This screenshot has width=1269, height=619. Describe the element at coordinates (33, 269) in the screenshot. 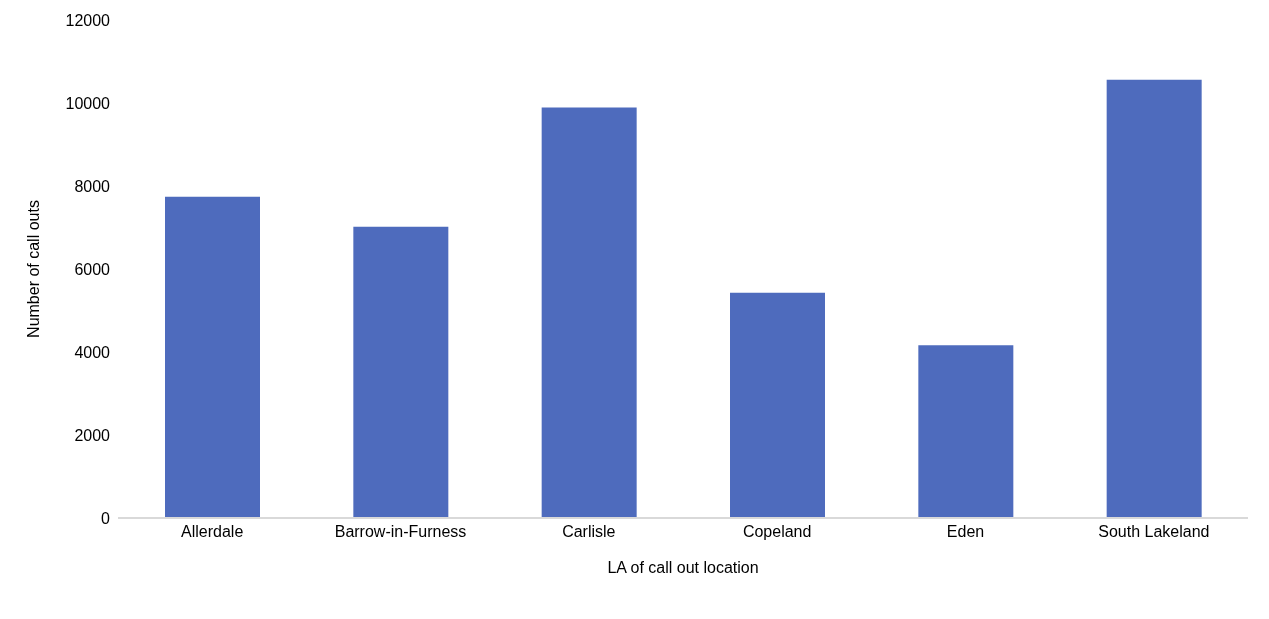

I see `y-axis-title: Number of call outs` at that location.